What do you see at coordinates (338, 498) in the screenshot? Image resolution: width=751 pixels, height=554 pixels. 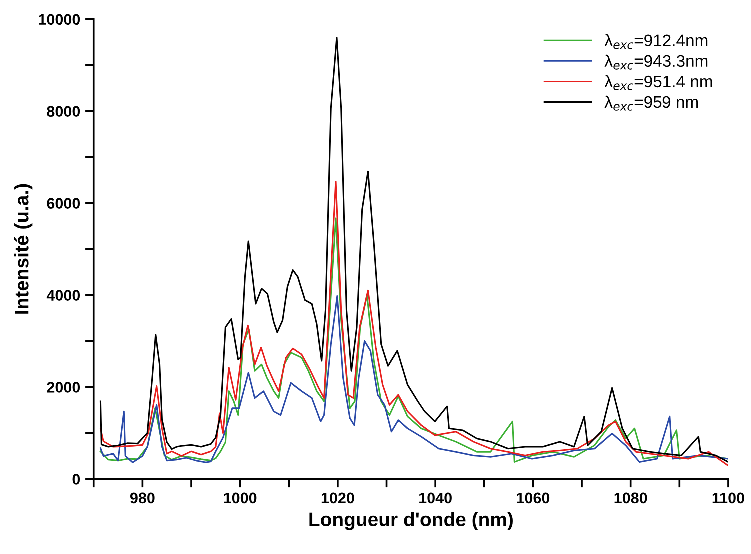 I see `x-tick-label: 1020` at bounding box center [338, 498].